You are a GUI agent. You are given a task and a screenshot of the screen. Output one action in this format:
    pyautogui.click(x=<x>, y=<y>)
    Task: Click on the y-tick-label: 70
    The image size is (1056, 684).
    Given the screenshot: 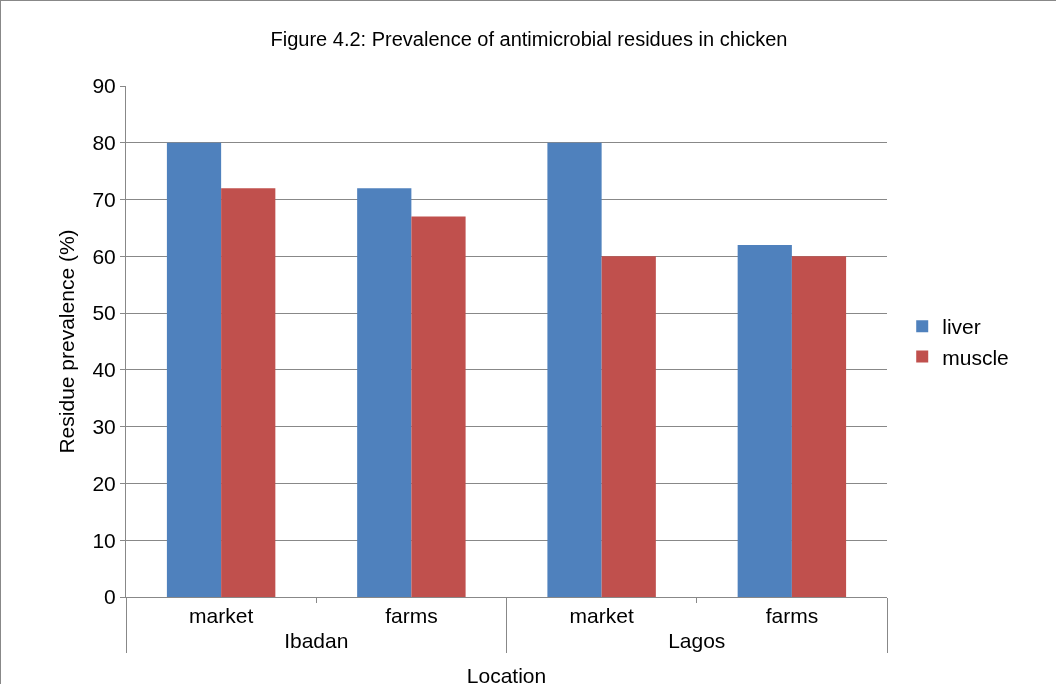 What is the action you would take?
    pyautogui.click(x=104, y=199)
    